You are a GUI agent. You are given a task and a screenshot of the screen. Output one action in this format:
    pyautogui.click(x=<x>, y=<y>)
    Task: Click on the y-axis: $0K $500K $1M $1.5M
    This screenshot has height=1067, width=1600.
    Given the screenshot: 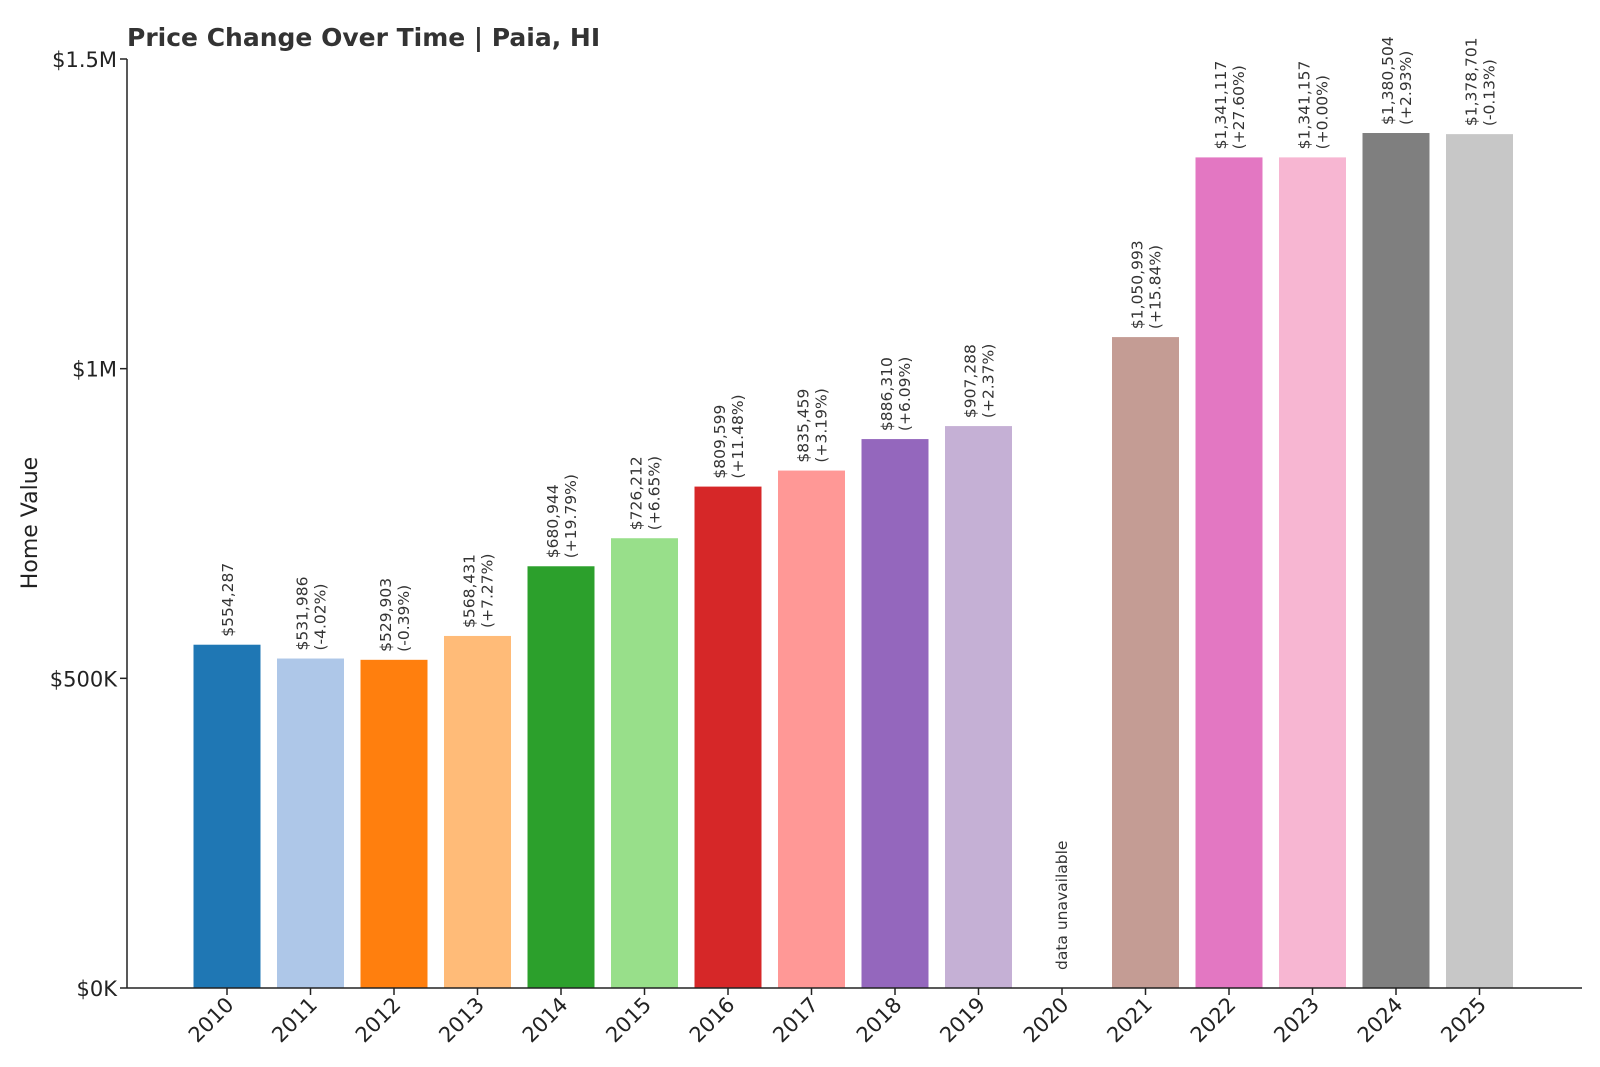 What is the action you would take?
    pyautogui.click(x=89, y=524)
    